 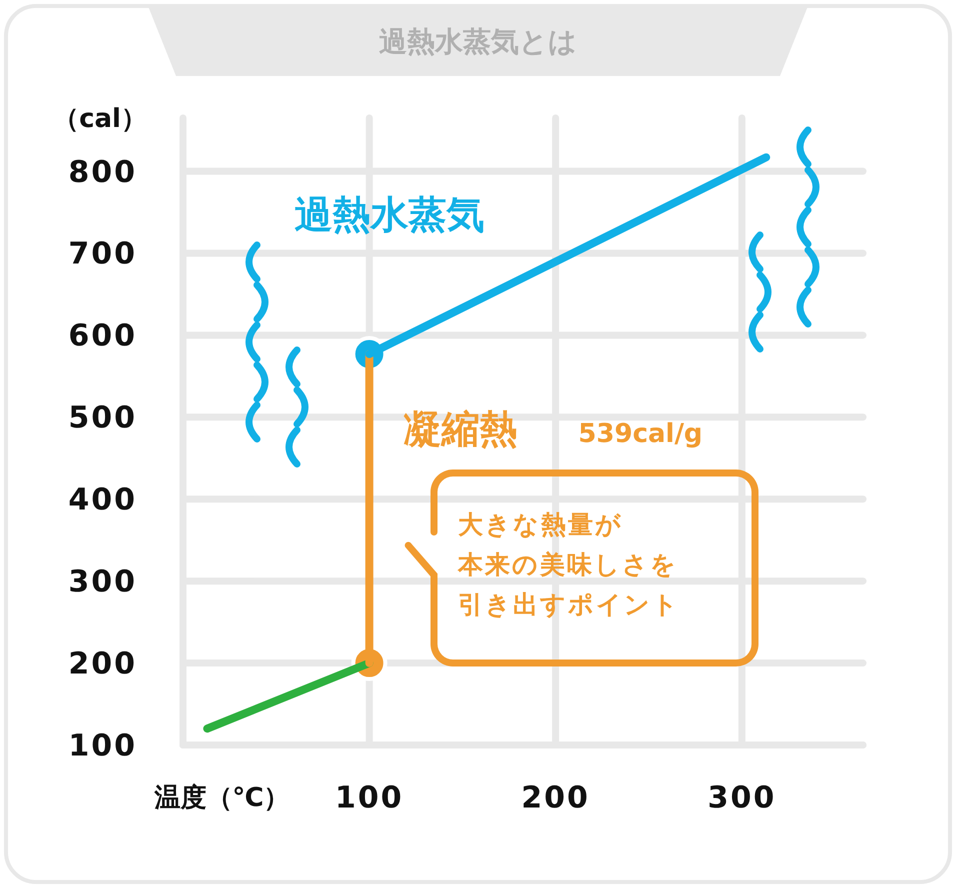 What do you see at coordinates (555, 798) in the screenshot?
I see `x-tick-label: 200` at bounding box center [555, 798].